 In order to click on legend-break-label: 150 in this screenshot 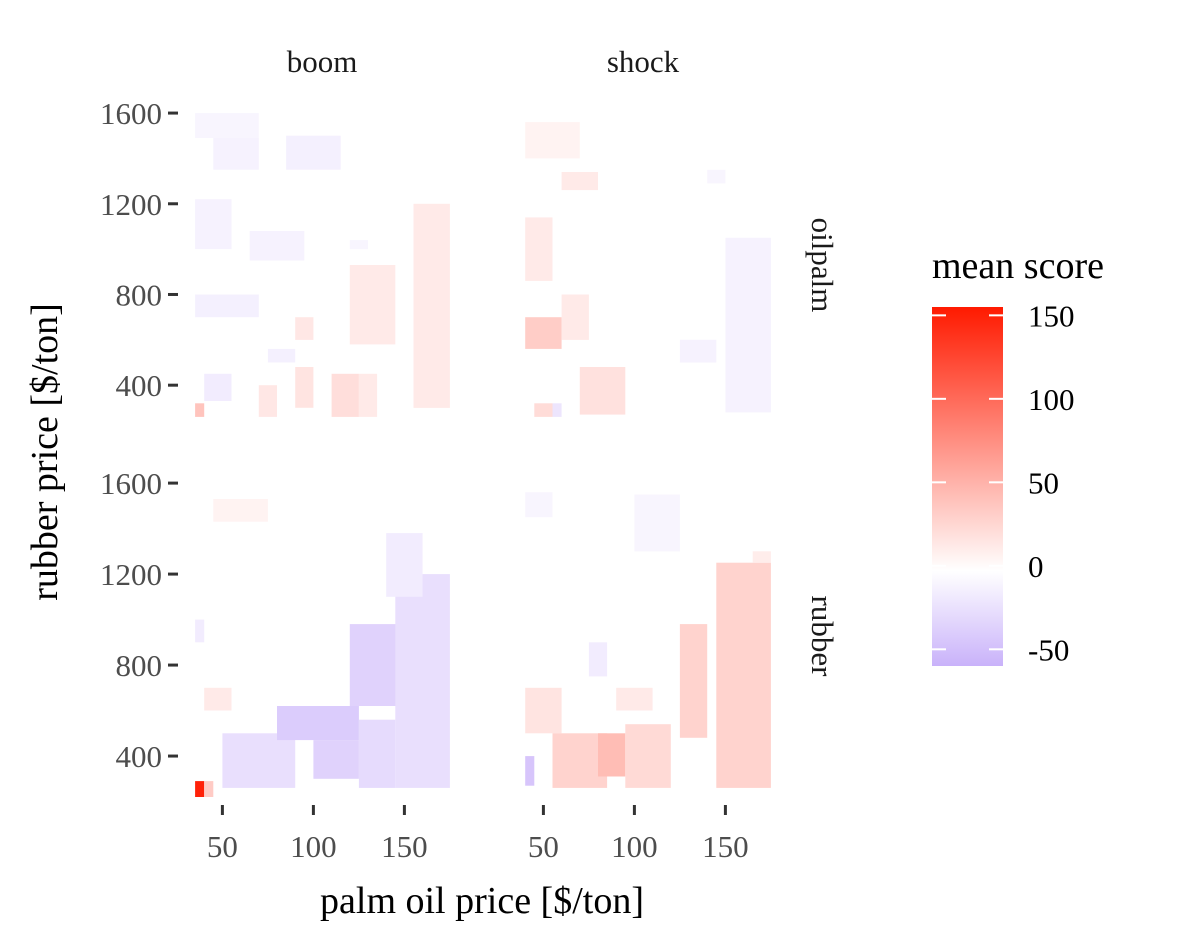, I will do `click(1051, 315)`.